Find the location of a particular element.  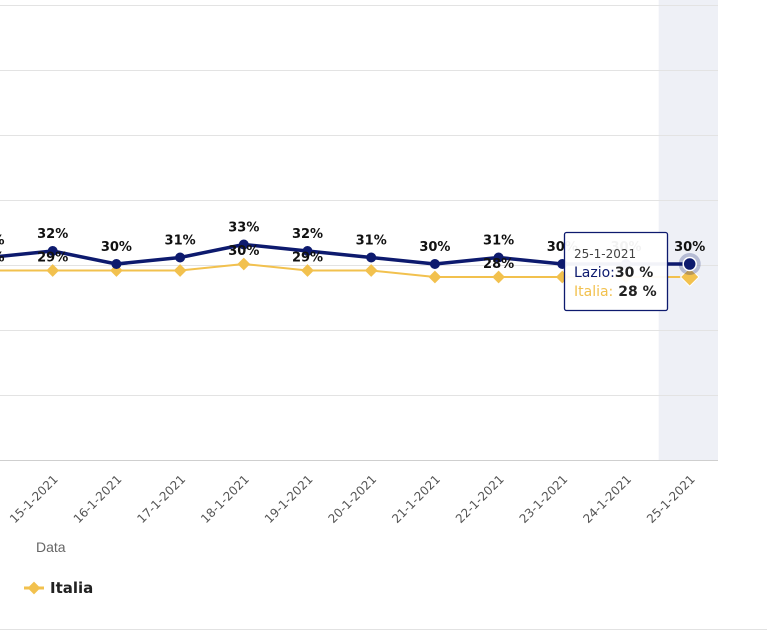

highlight-band is located at coordinates (688, 230).